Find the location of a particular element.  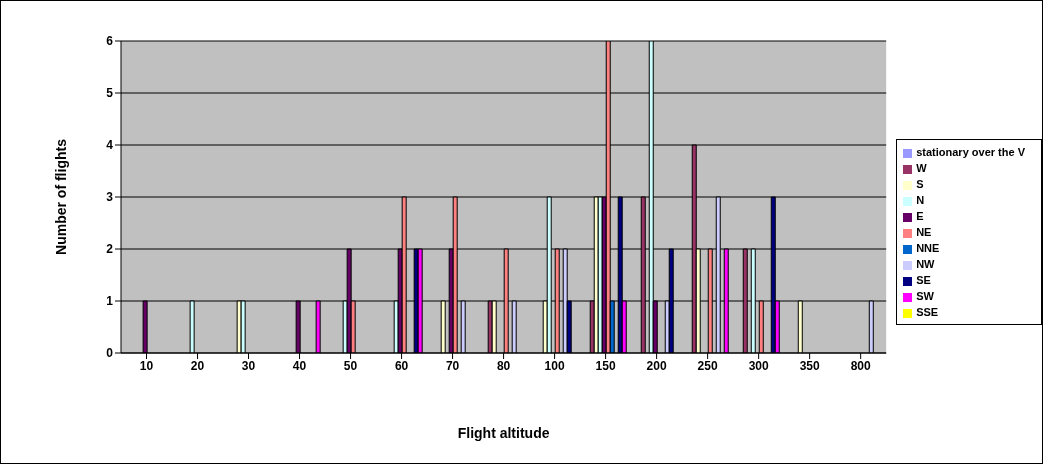

x-tick-label: 100 is located at coordinates (554, 365).